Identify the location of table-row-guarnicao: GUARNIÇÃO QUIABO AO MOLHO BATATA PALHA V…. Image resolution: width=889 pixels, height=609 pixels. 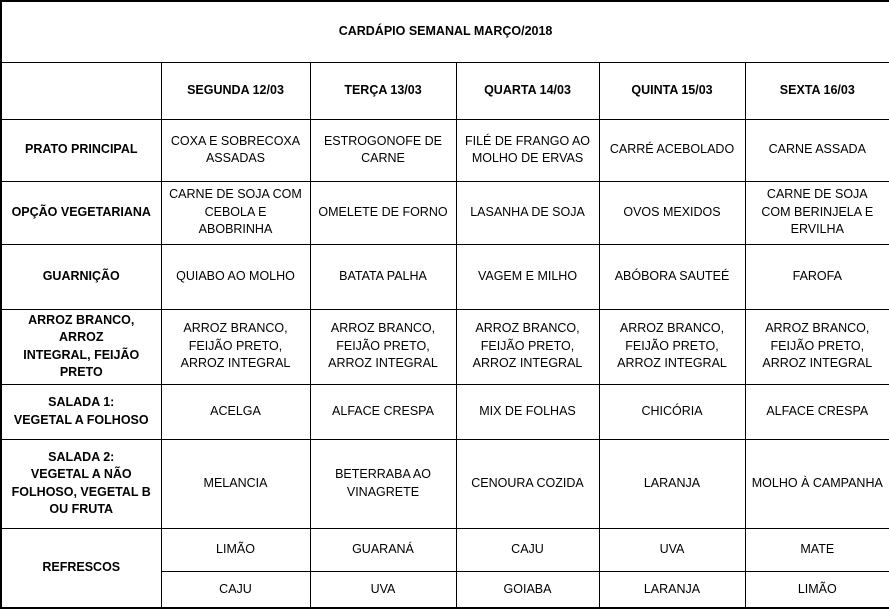
(444, 276).